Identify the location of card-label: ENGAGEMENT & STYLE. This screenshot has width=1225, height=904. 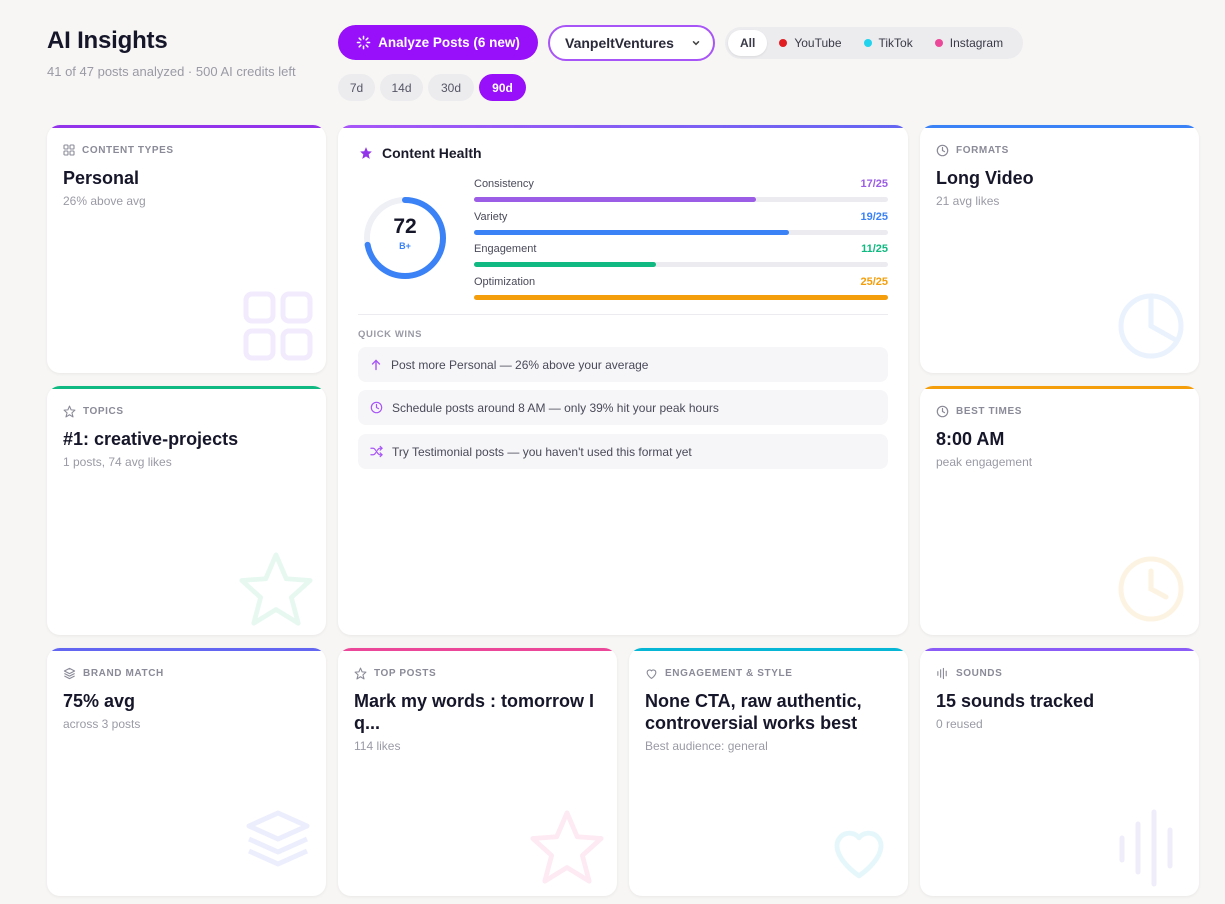
(718, 673).